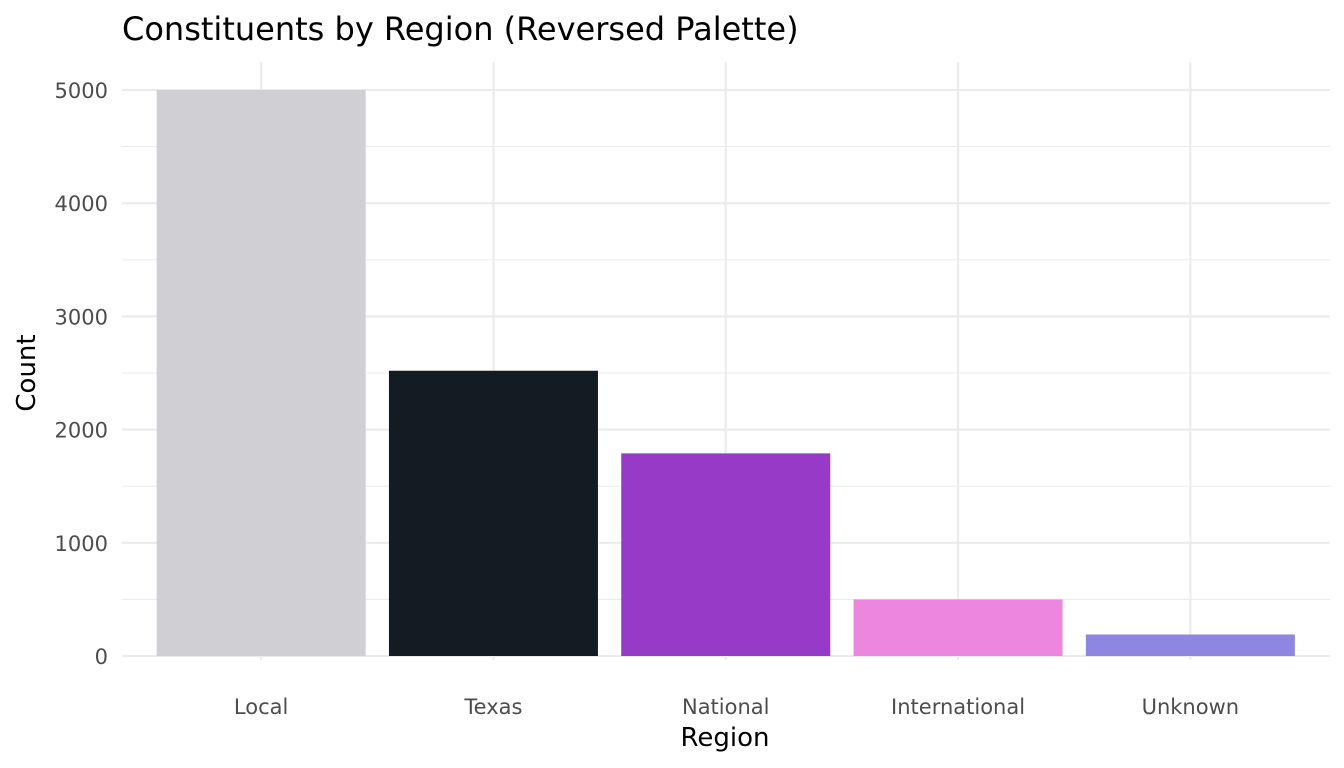 The width and height of the screenshot is (1344, 768). Describe the element at coordinates (958, 627) in the screenshot. I see `bar-international` at that location.